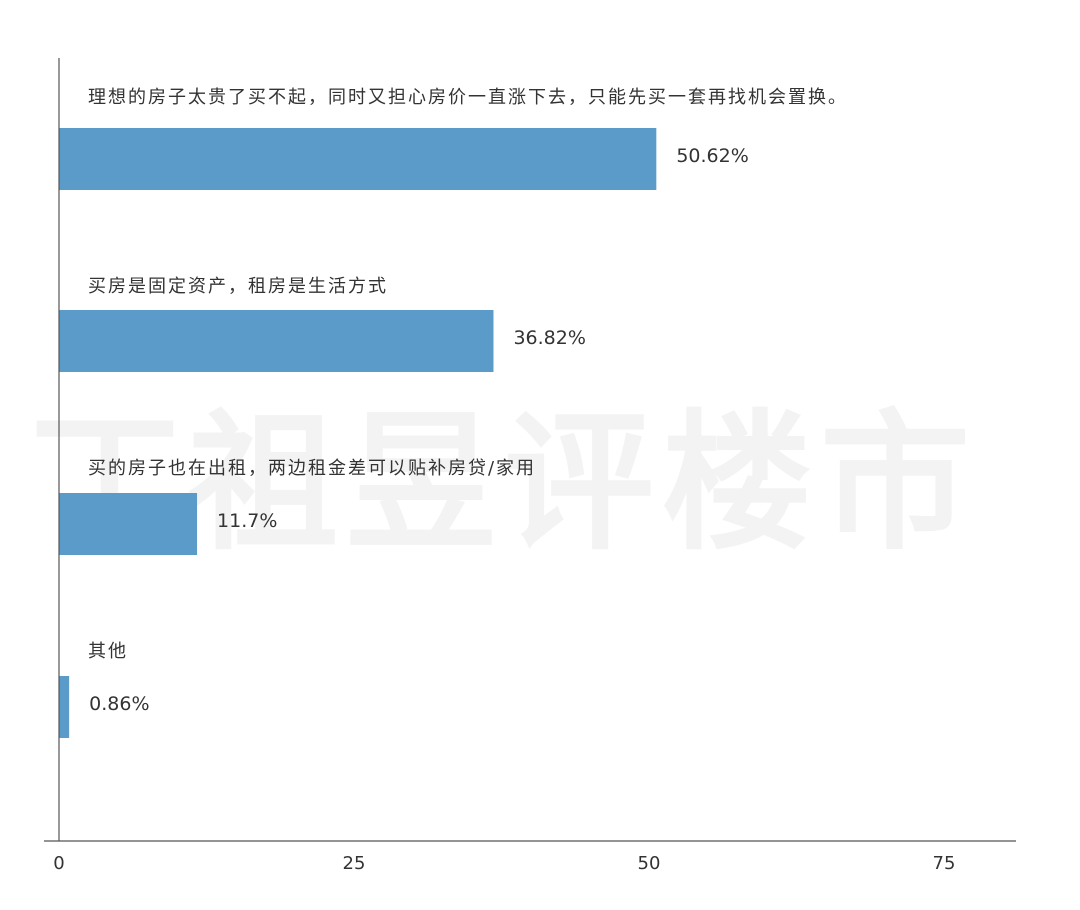  What do you see at coordinates (58, 863) in the screenshot?
I see `x-tick-label-0: 0` at bounding box center [58, 863].